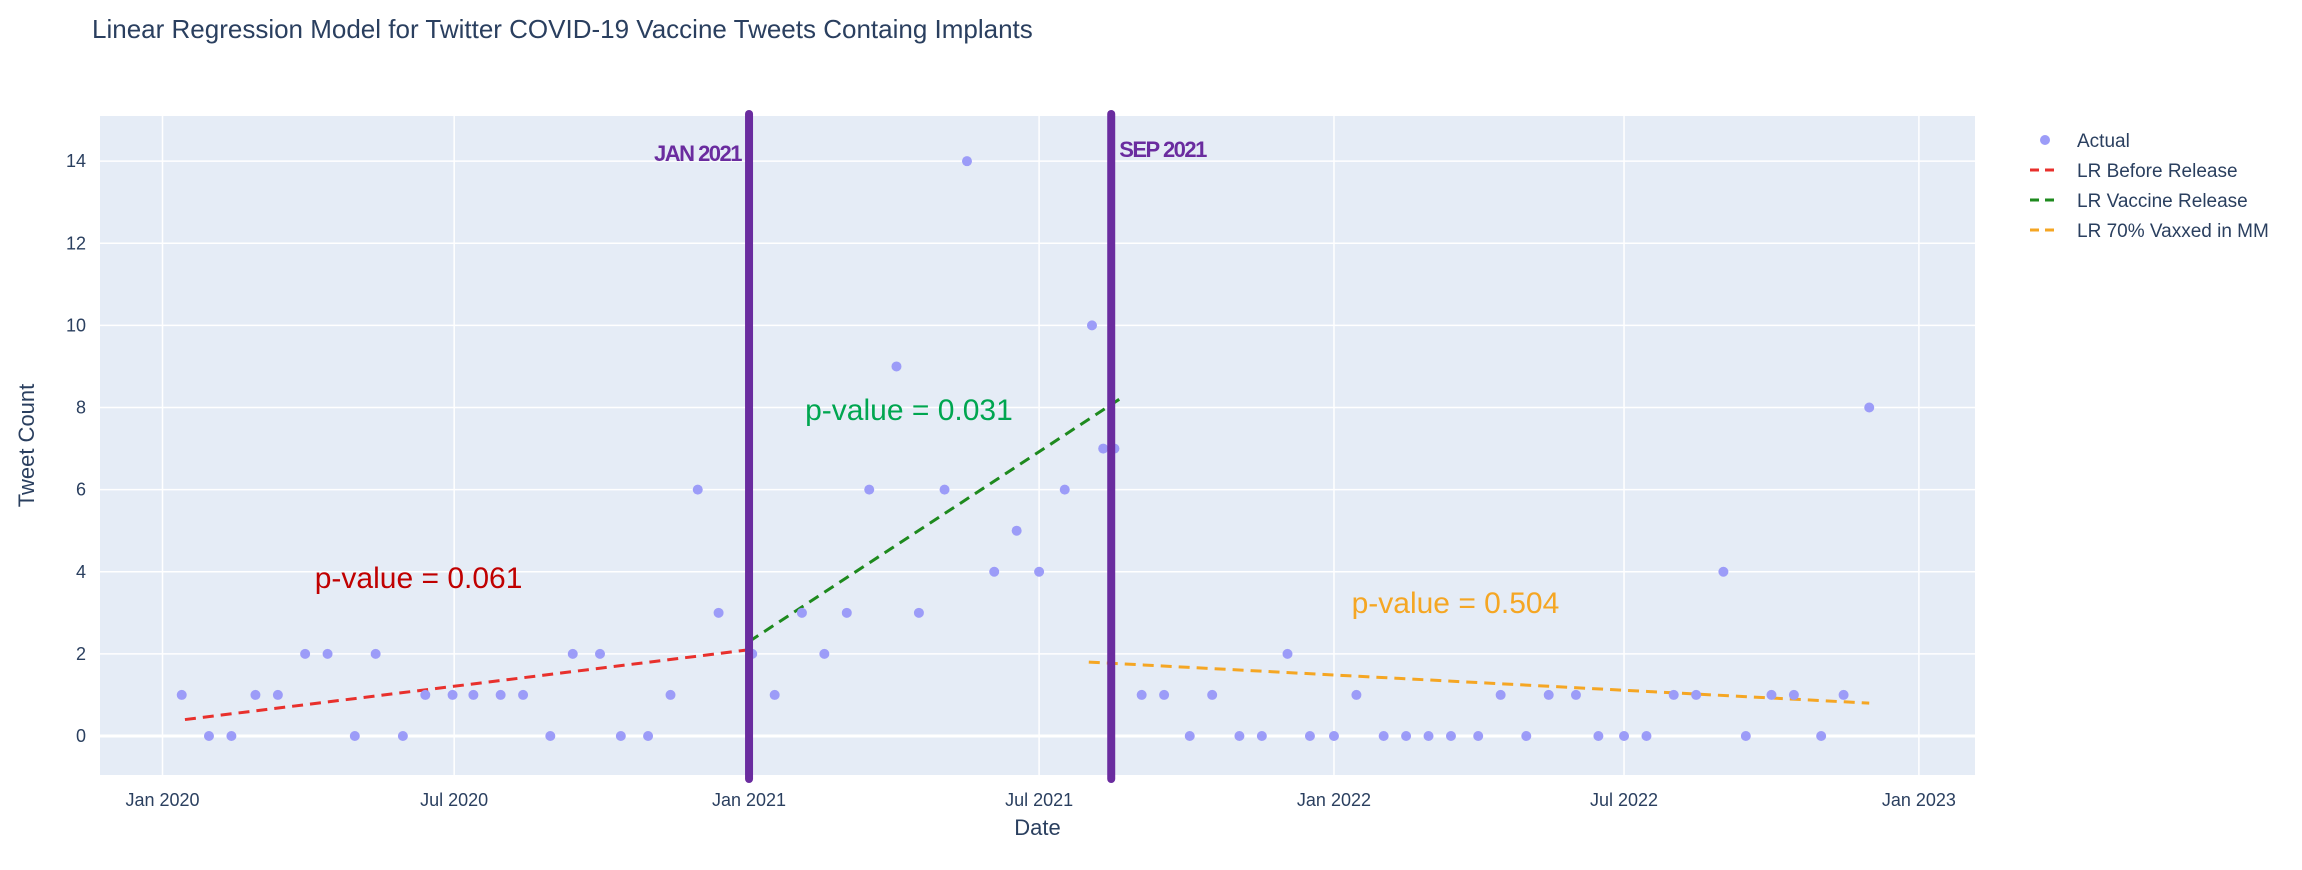  Describe the element at coordinates (1624, 800) in the screenshot. I see `x-tick-label: Jul 2022` at that location.